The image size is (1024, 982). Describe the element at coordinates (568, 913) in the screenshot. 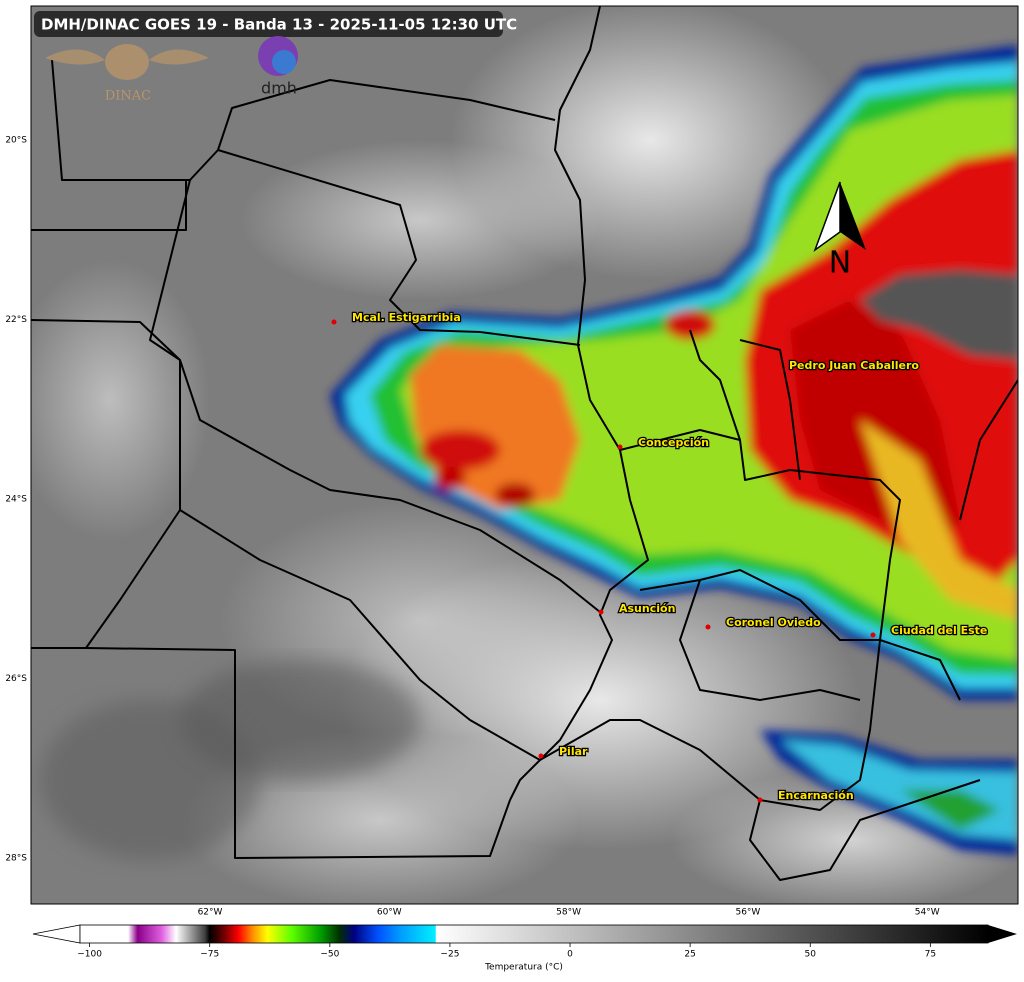

I see `lon-label: 58°W` at that location.